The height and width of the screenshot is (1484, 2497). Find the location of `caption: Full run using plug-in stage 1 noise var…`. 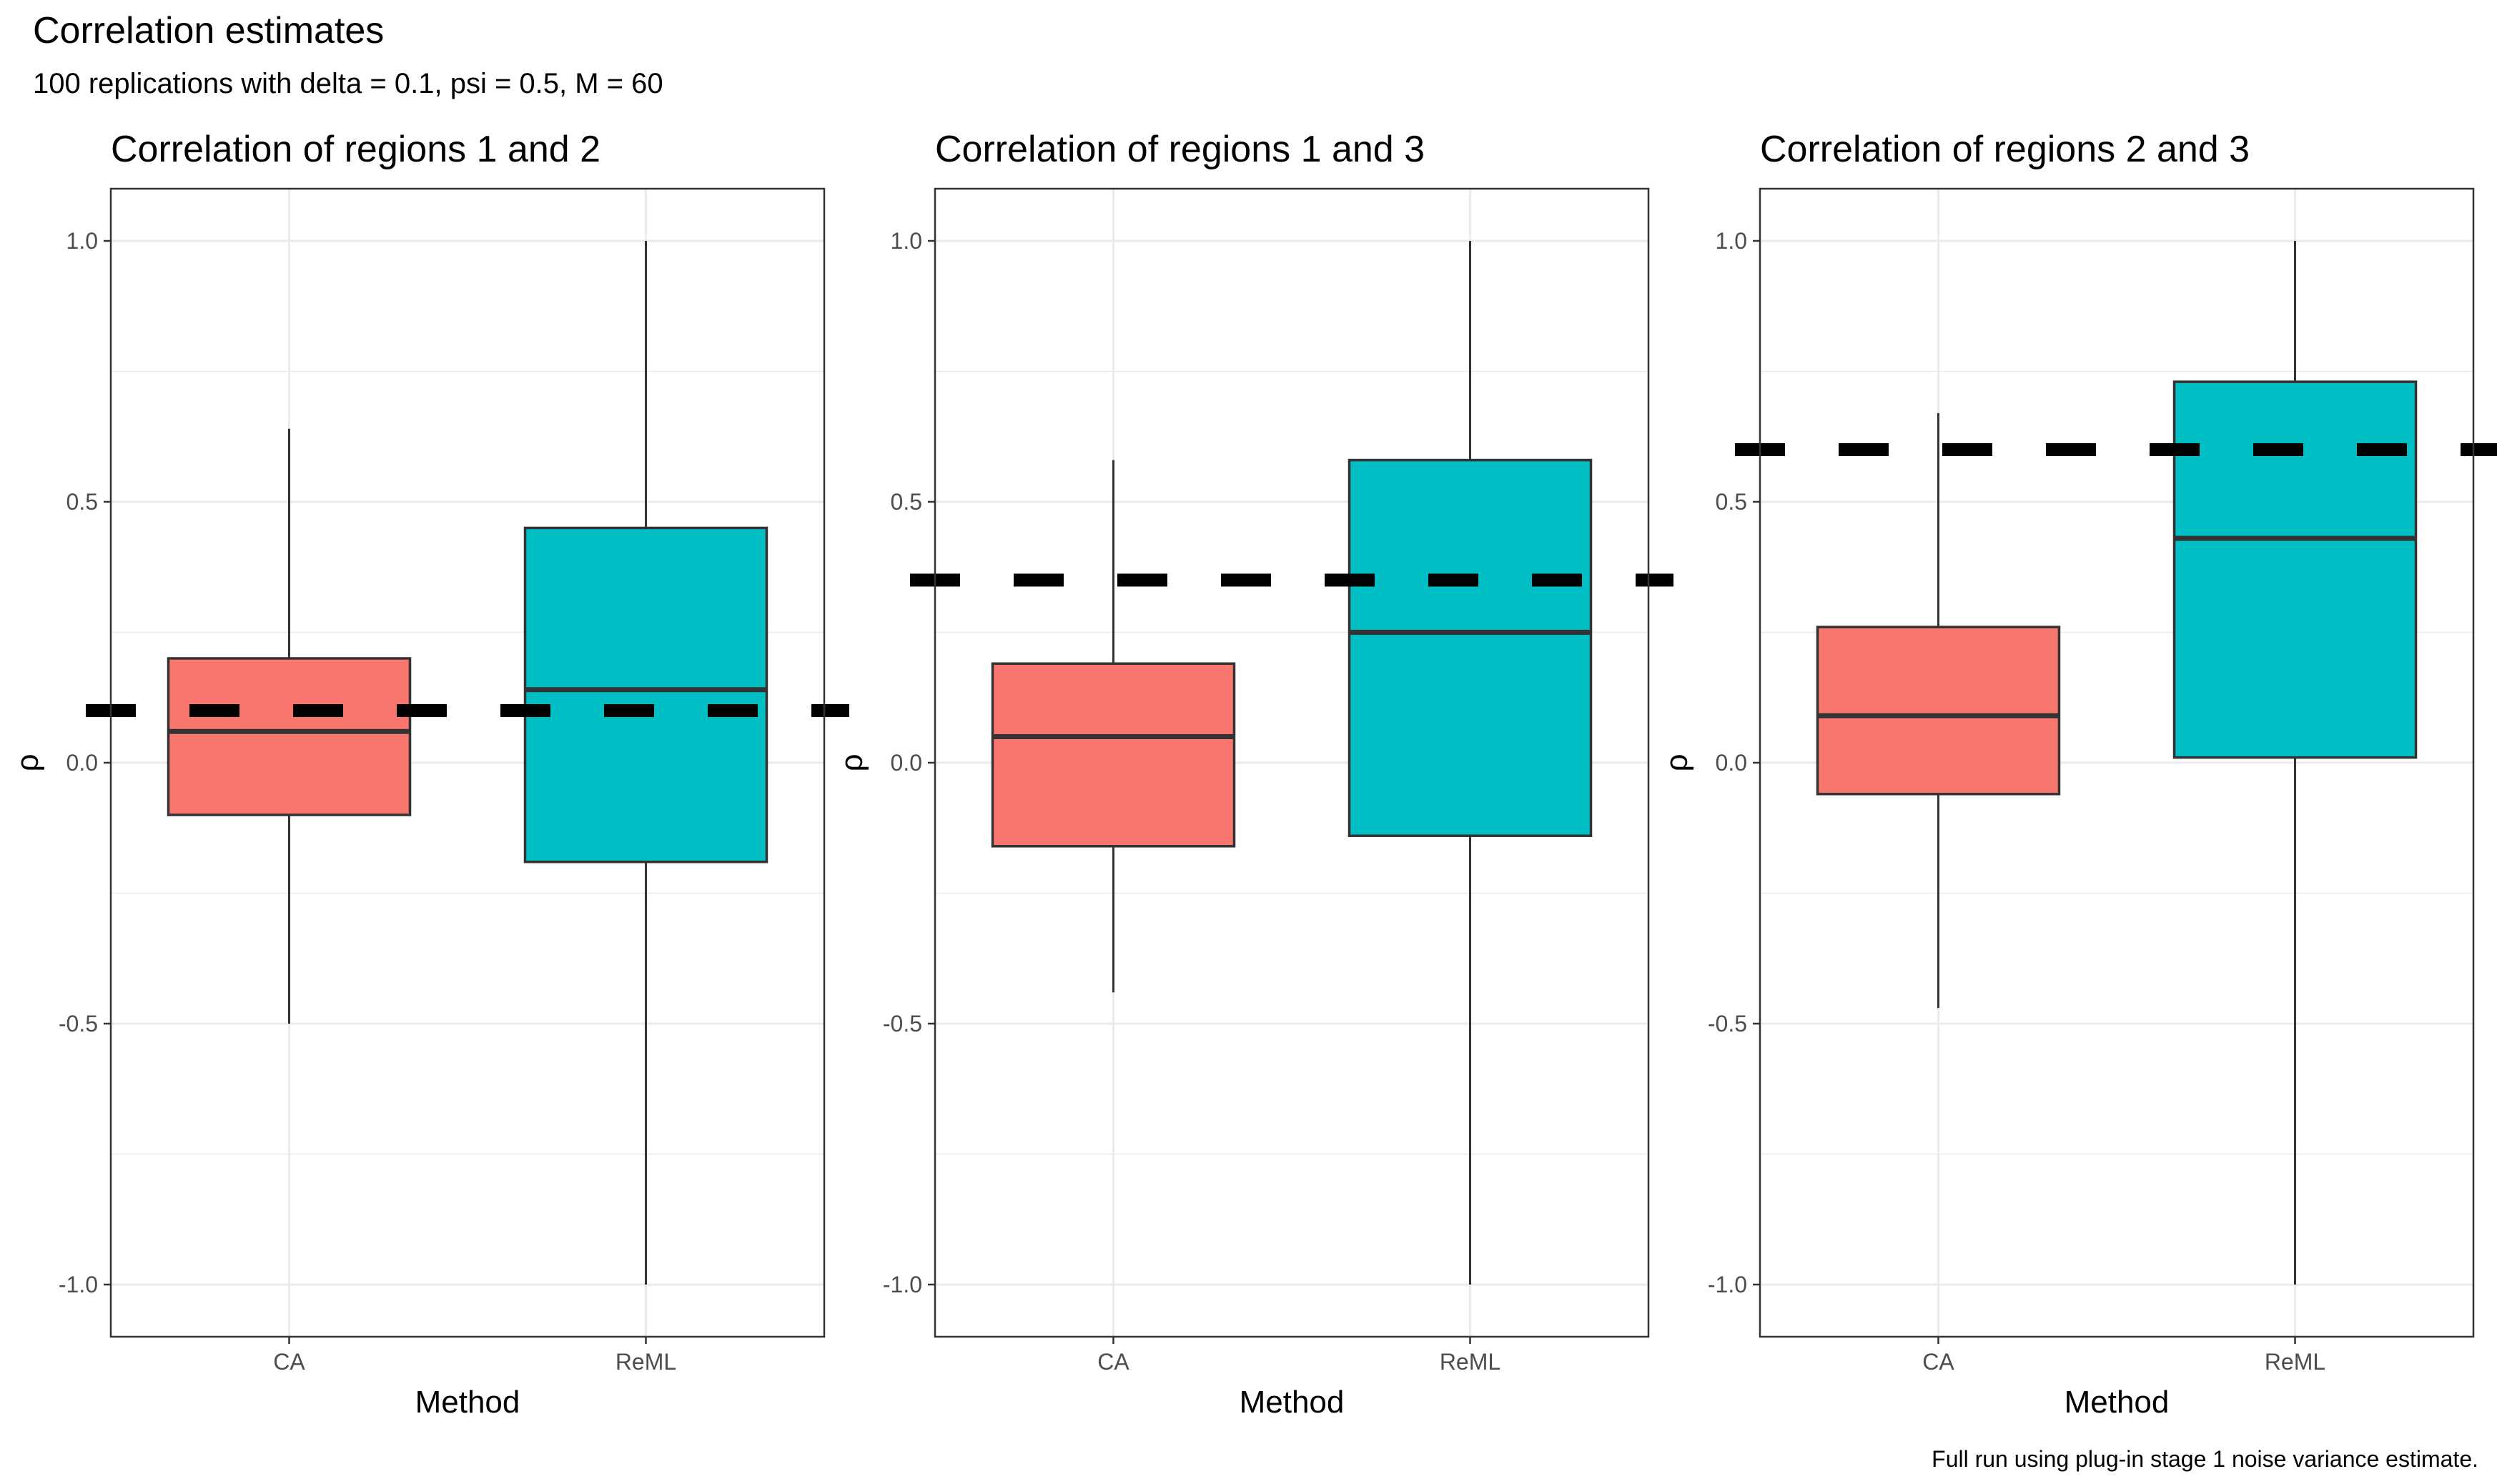

caption: Full run using plug-in stage 1 noise var… is located at coordinates (2205, 1459).